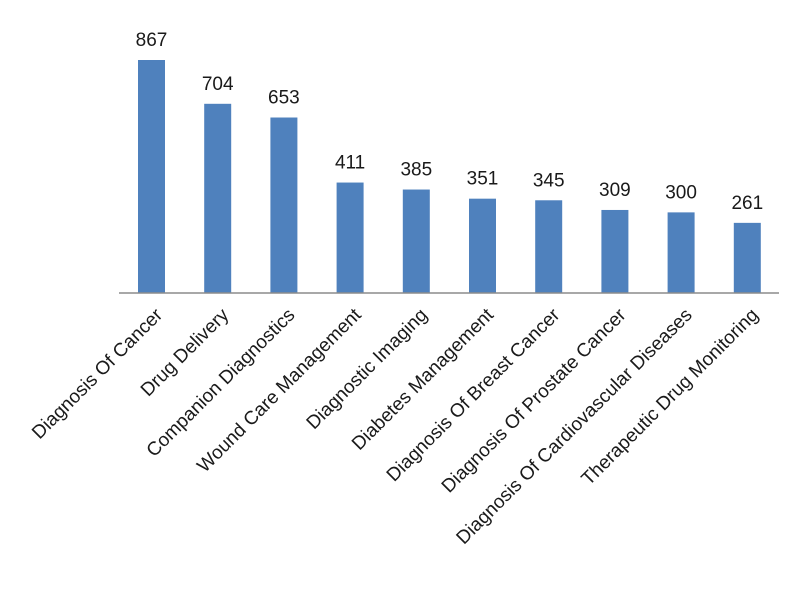 This screenshot has height=590, width=800. Describe the element at coordinates (152, 40) in the screenshot. I see `value-label-0: 867` at that location.